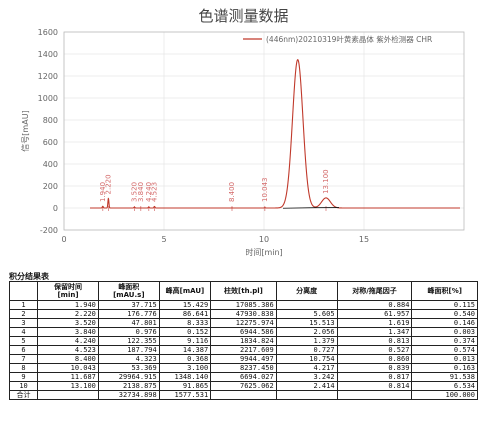  What do you see at coordinates (68, 377) in the screenshot?
I see `table-cell: 11.687` at bounding box center [68, 377].